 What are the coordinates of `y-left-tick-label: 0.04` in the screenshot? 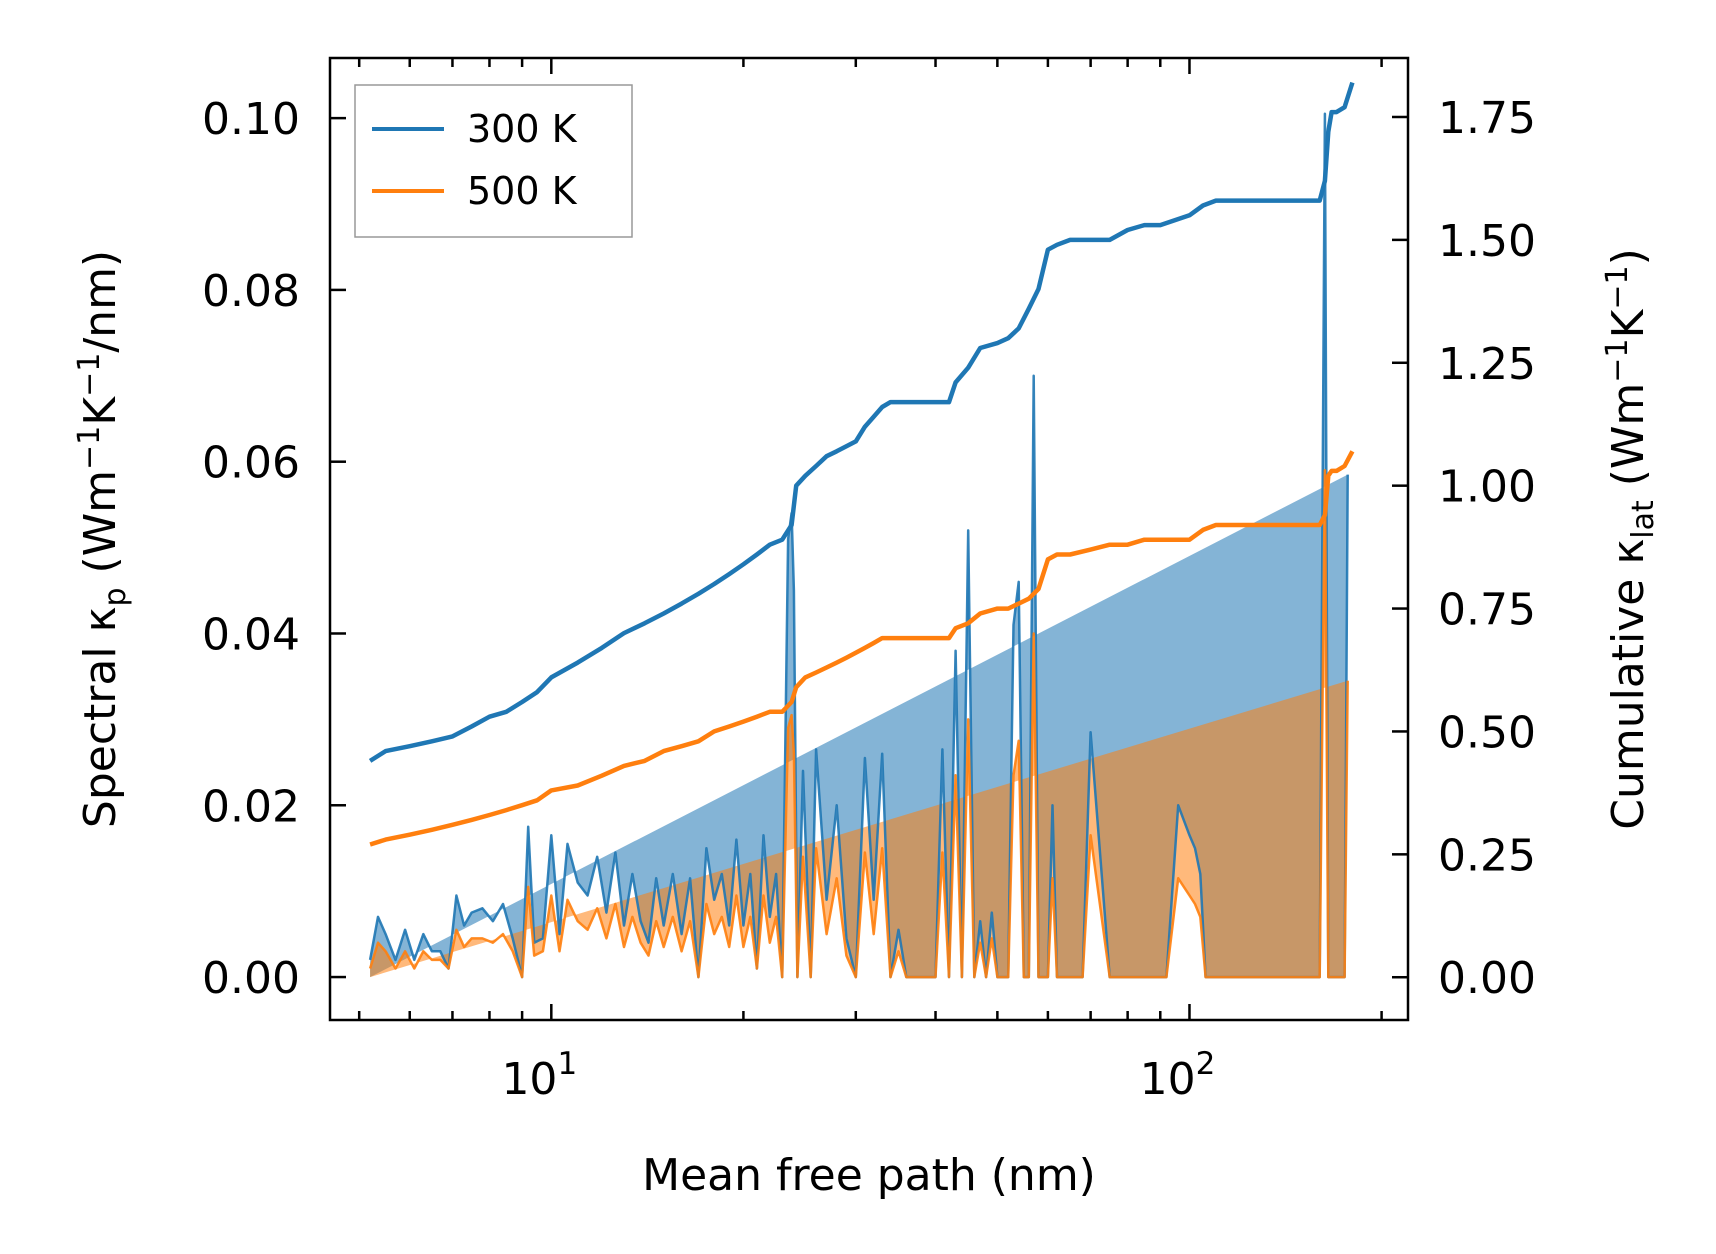 It's located at (251, 634).